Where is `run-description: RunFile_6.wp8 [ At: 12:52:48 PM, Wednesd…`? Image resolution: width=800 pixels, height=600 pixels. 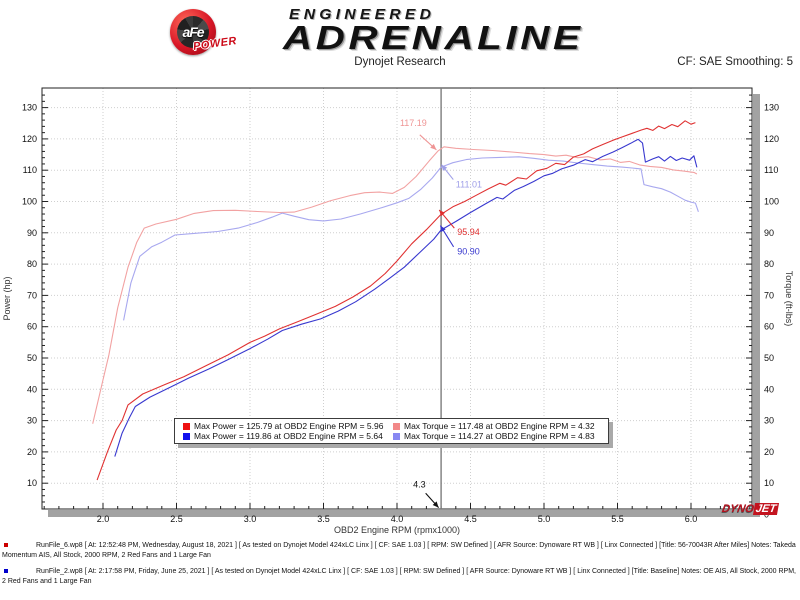 run-description: RunFile_6.wp8 [ At: 12:52:48 PM, Wednesd… is located at coordinates (398, 550).